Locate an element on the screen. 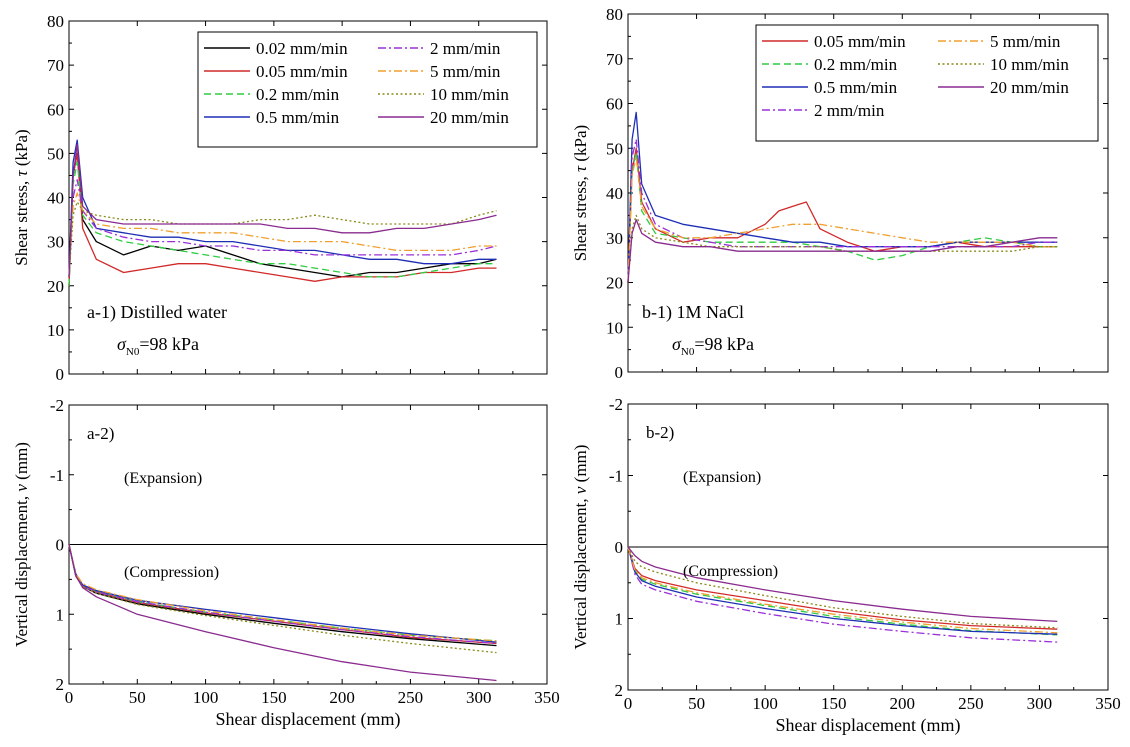 The width and height of the screenshot is (1130, 747). x-tick-label: 350 is located at coordinates (547, 697).